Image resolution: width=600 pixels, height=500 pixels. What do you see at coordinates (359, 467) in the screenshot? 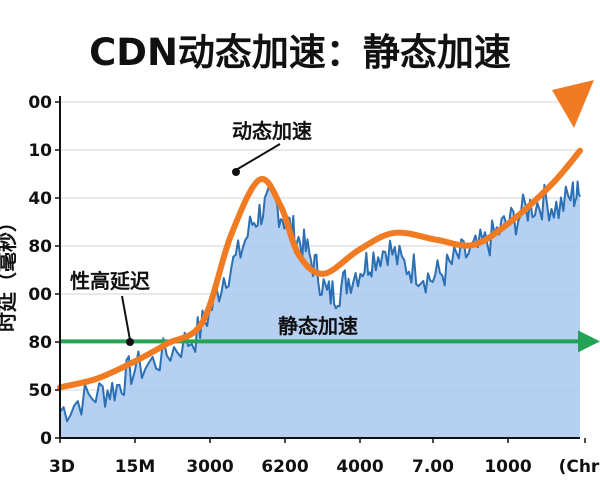
I see `x-tick-label: 4000` at bounding box center [359, 467].